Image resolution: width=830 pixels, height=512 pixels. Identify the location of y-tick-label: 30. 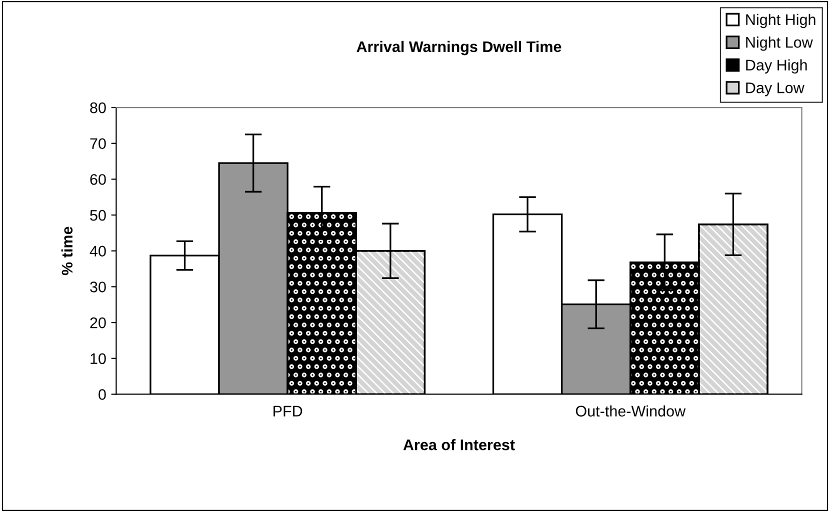
(98, 287).